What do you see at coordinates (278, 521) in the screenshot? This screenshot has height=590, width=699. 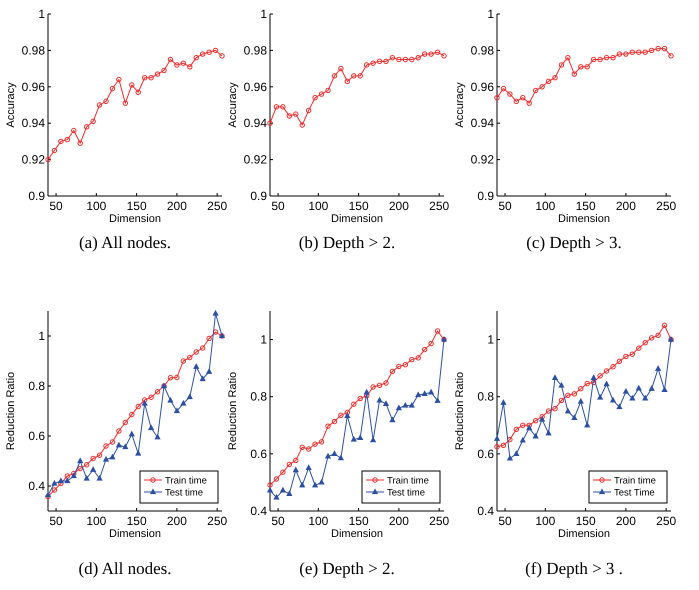 I see `x-tick-label: 50` at bounding box center [278, 521].